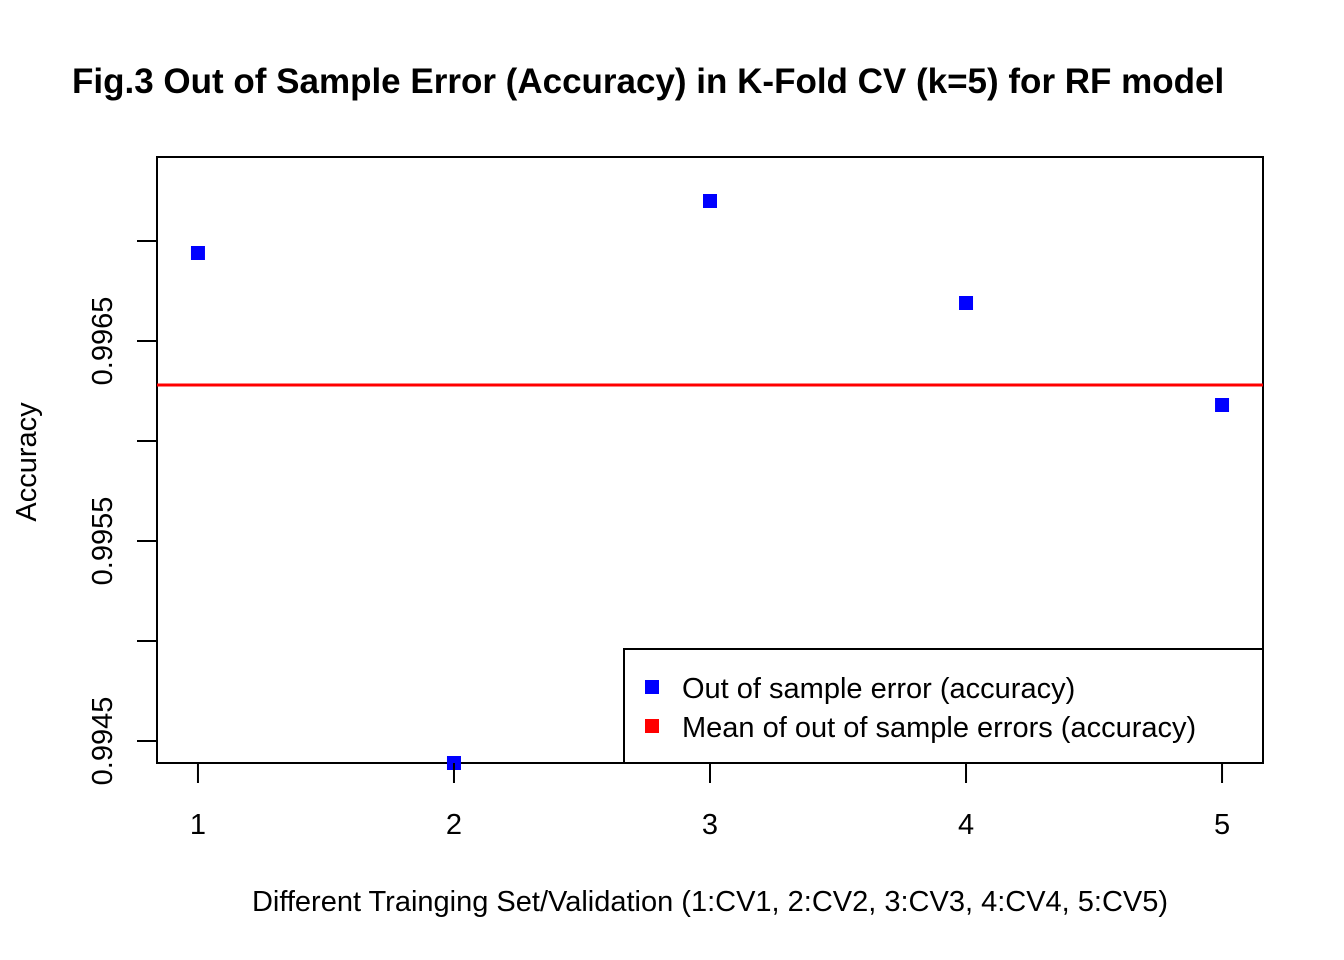  Describe the element at coordinates (103, 341) in the screenshot. I see `y-tick-label-4: 0.9965` at that location.